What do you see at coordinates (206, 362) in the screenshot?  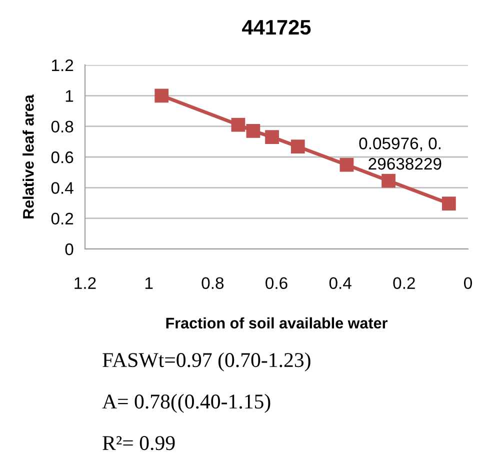 I see `text: FASWt=0.97 (0.70-1.23)` at bounding box center [206, 362].